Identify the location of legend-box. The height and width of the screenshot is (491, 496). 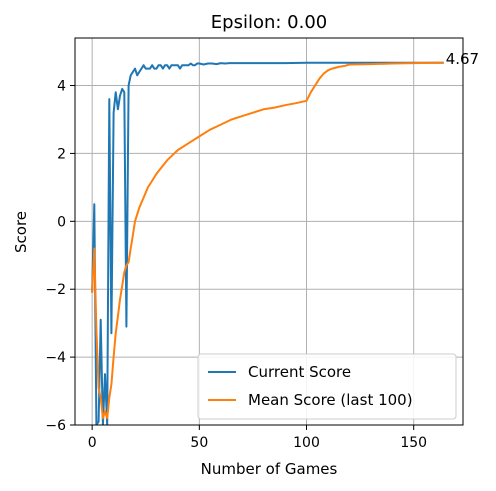
(327, 386).